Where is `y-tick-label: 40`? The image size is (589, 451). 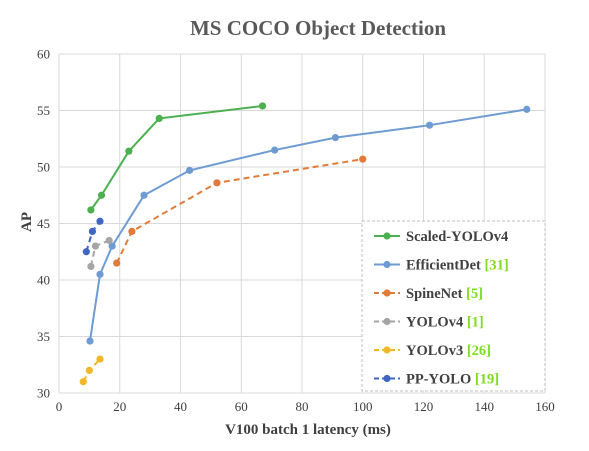
y-tick-label: 40 is located at coordinates (43, 280).